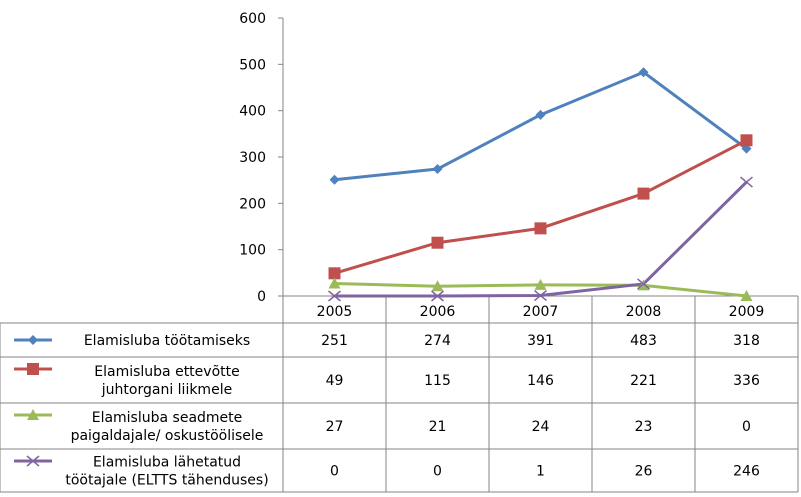  What do you see at coordinates (644, 427) in the screenshot?
I see `table-value: 23` at bounding box center [644, 427].